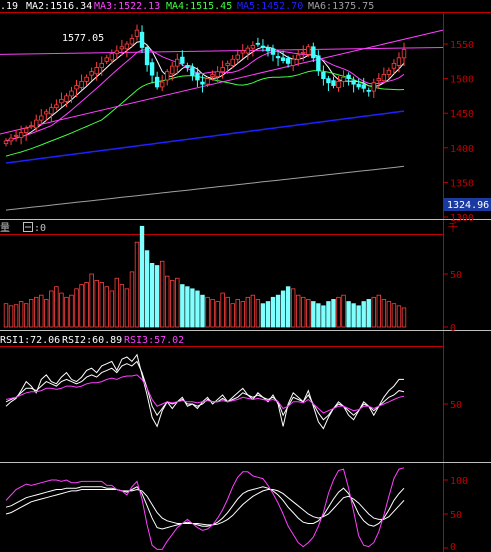 This screenshot has height=552, width=491. Describe the element at coordinates (452, 302) in the screenshot. I see `volume-axis: 50 0` at that location.